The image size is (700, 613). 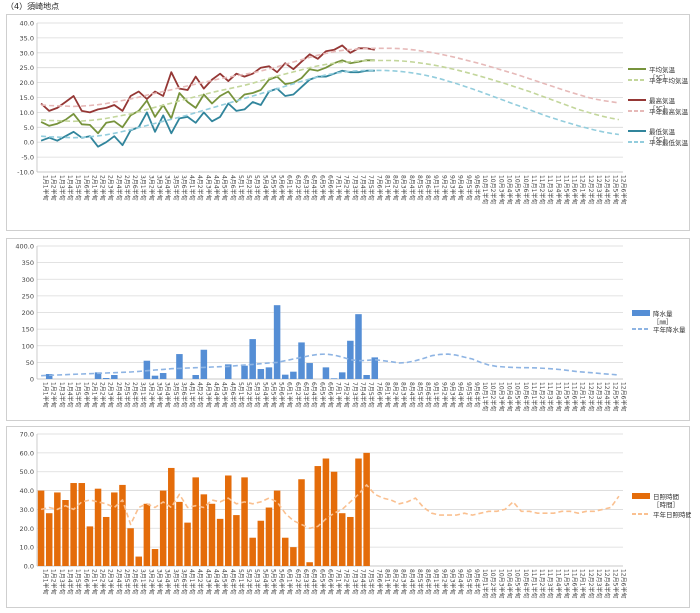 What do you see at coordinates (208, 582) in the screenshot?
I see `x-tick-label: 4月3半旬` at bounding box center [208, 582].